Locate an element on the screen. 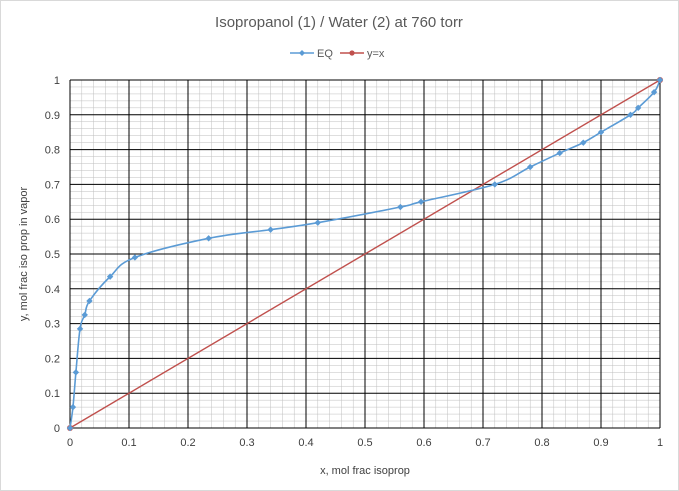  y-tick-label: 0.6 is located at coordinates (52, 220).